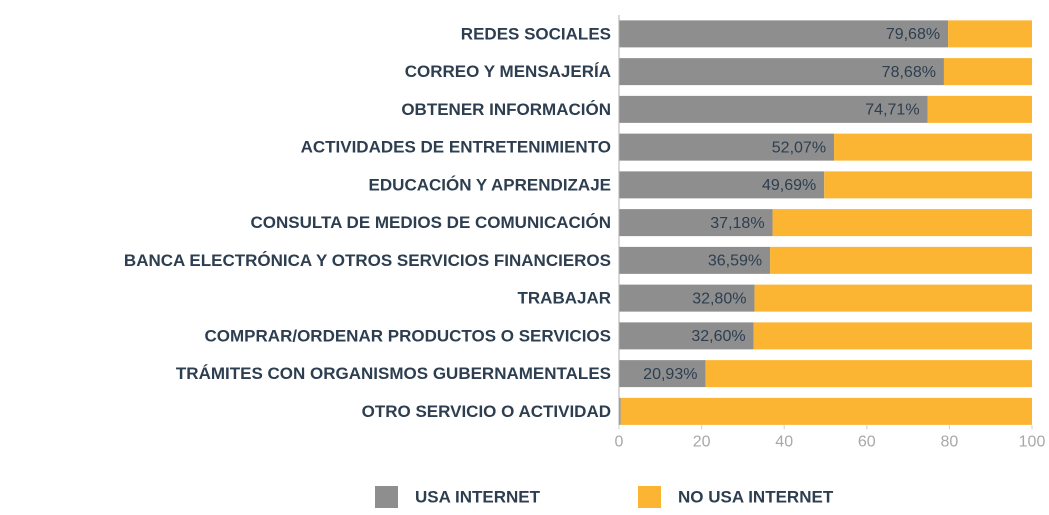  I want to click on category-label: EDUCACIÓN Y APRENDIZAJE, so click(490, 184).